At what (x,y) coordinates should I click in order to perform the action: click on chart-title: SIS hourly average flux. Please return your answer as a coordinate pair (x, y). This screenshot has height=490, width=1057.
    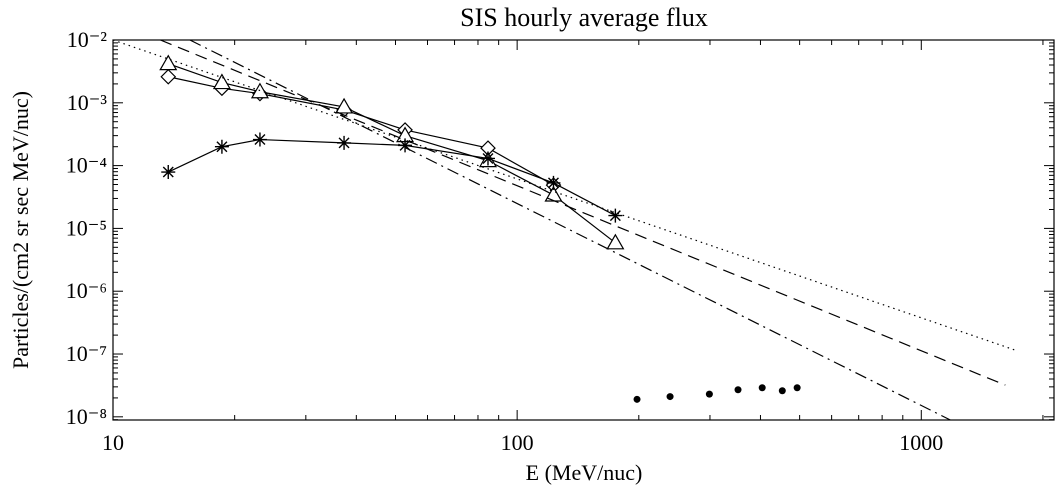
    Looking at the image, I should click on (584, 17).